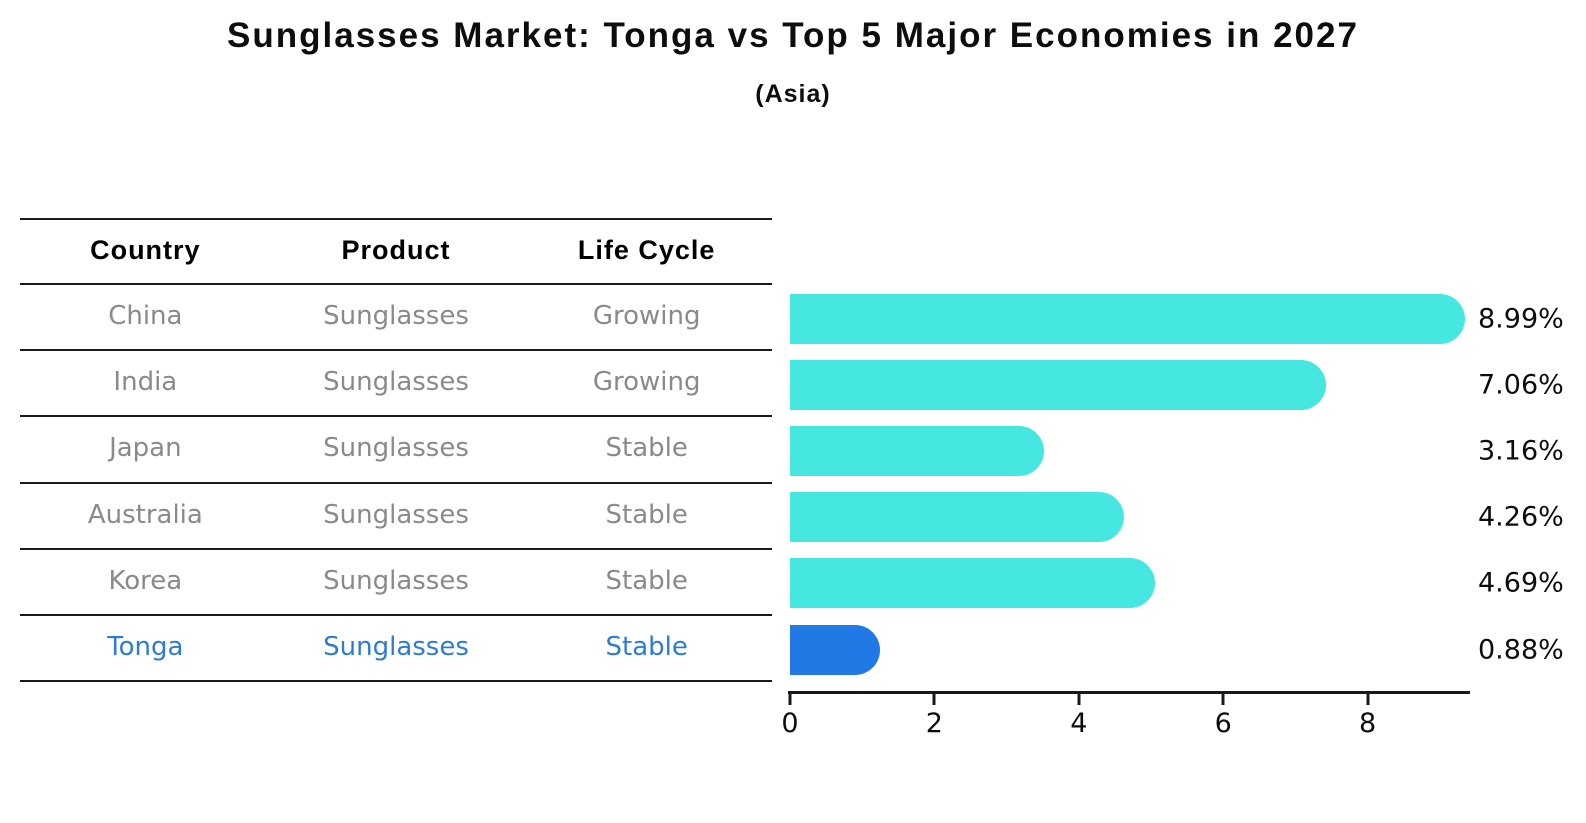 The height and width of the screenshot is (823, 1586). What do you see at coordinates (793, 94) in the screenshot?
I see `chart-subtitle: (Asia)` at bounding box center [793, 94].